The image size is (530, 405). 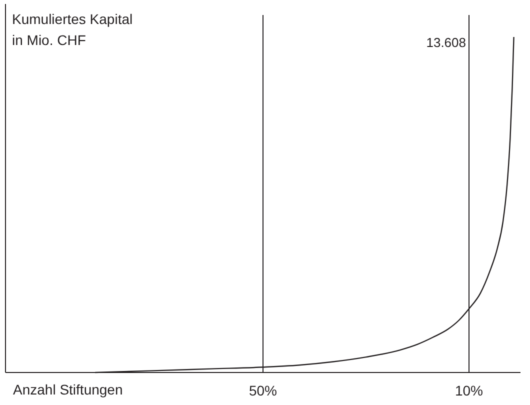 I want to click on y-axis-title: Kumuliertes Kapital in Mio. CHF, so click(x=72, y=29).